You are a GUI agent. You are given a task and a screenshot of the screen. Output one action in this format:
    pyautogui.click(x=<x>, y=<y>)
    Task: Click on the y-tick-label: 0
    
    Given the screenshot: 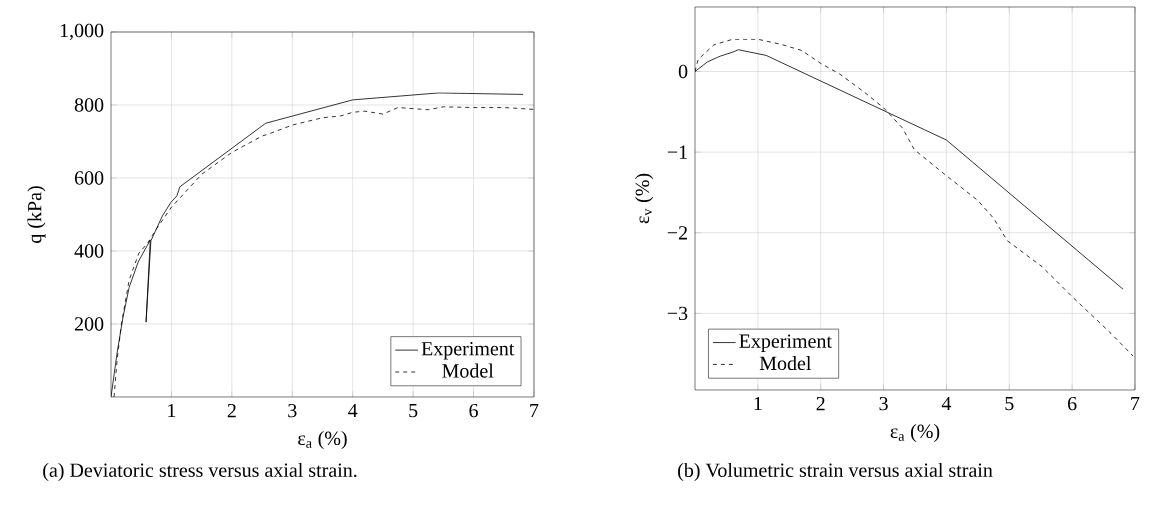 What is the action you would take?
    pyautogui.click(x=683, y=71)
    